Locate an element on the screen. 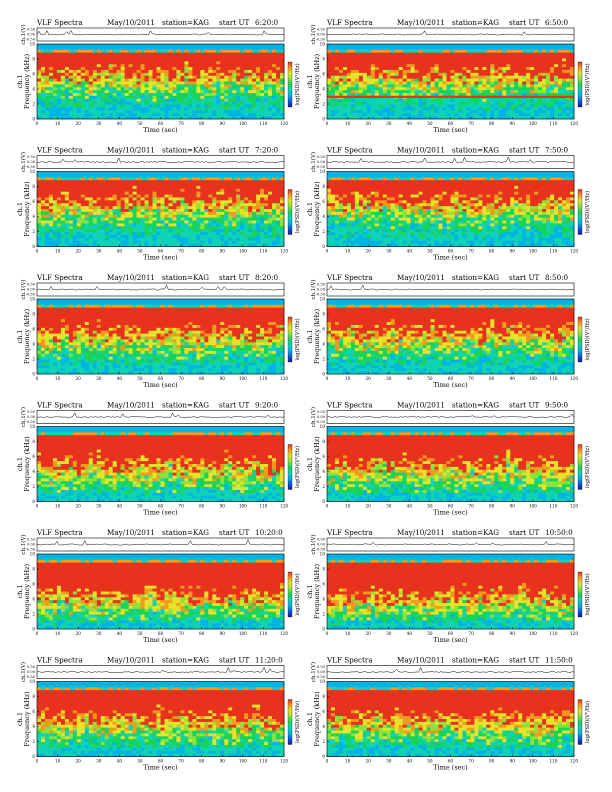  x-tick-label: 90 is located at coordinates (223, 251).